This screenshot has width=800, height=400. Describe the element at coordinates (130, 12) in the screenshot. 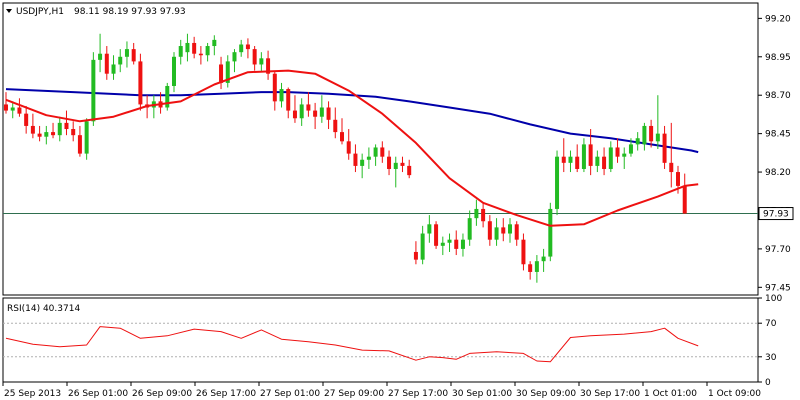

I see `ohlc-label: 98.11 98.19 97.93 97.93` at that location.